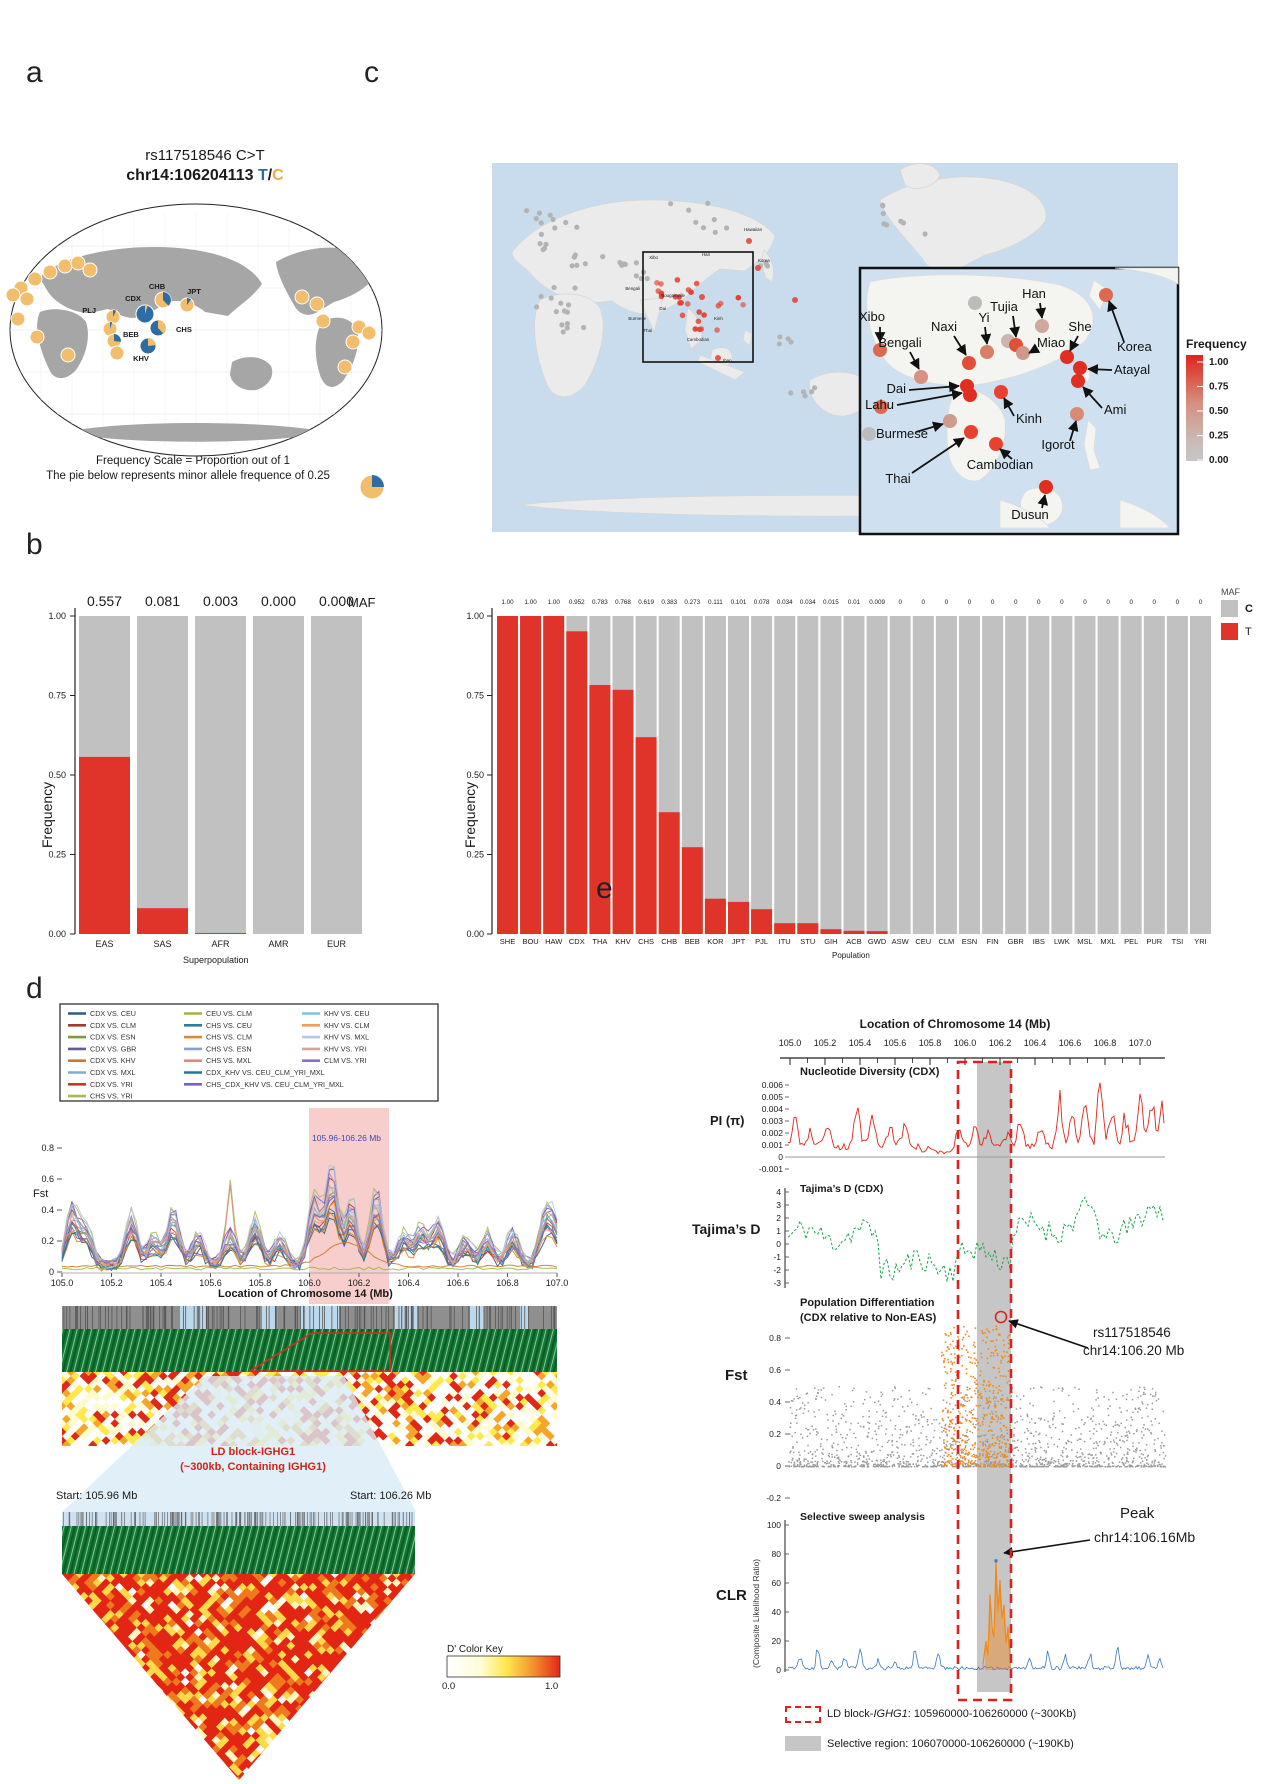 Image resolution: width=1268 pixels, height=1784 pixels. What do you see at coordinates (359, 1283) in the screenshot?
I see `d-xtick: 106.2` at bounding box center [359, 1283].